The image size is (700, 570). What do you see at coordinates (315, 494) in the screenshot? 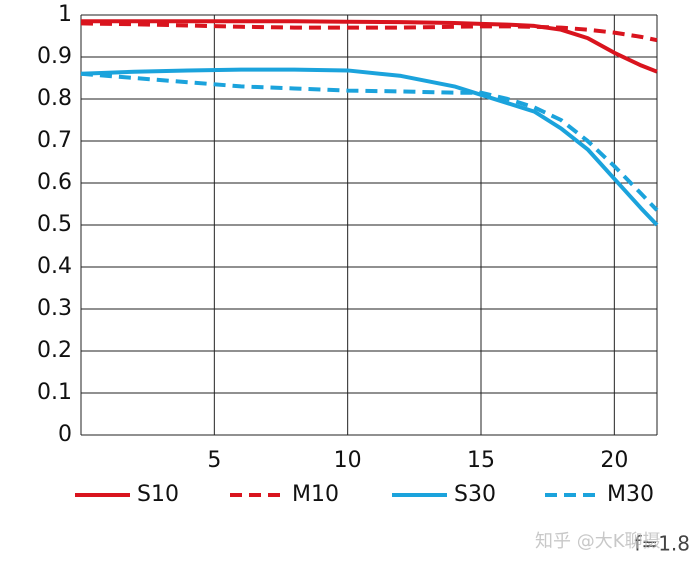
I see `legend-label: M10` at bounding box center [315, 494].